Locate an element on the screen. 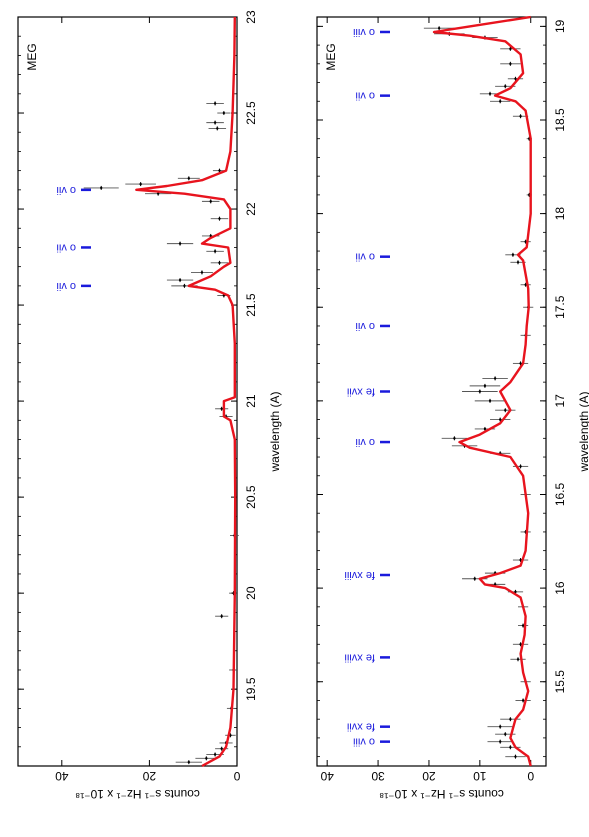  line-id-label: o viii is located at coordinates (364, 32).